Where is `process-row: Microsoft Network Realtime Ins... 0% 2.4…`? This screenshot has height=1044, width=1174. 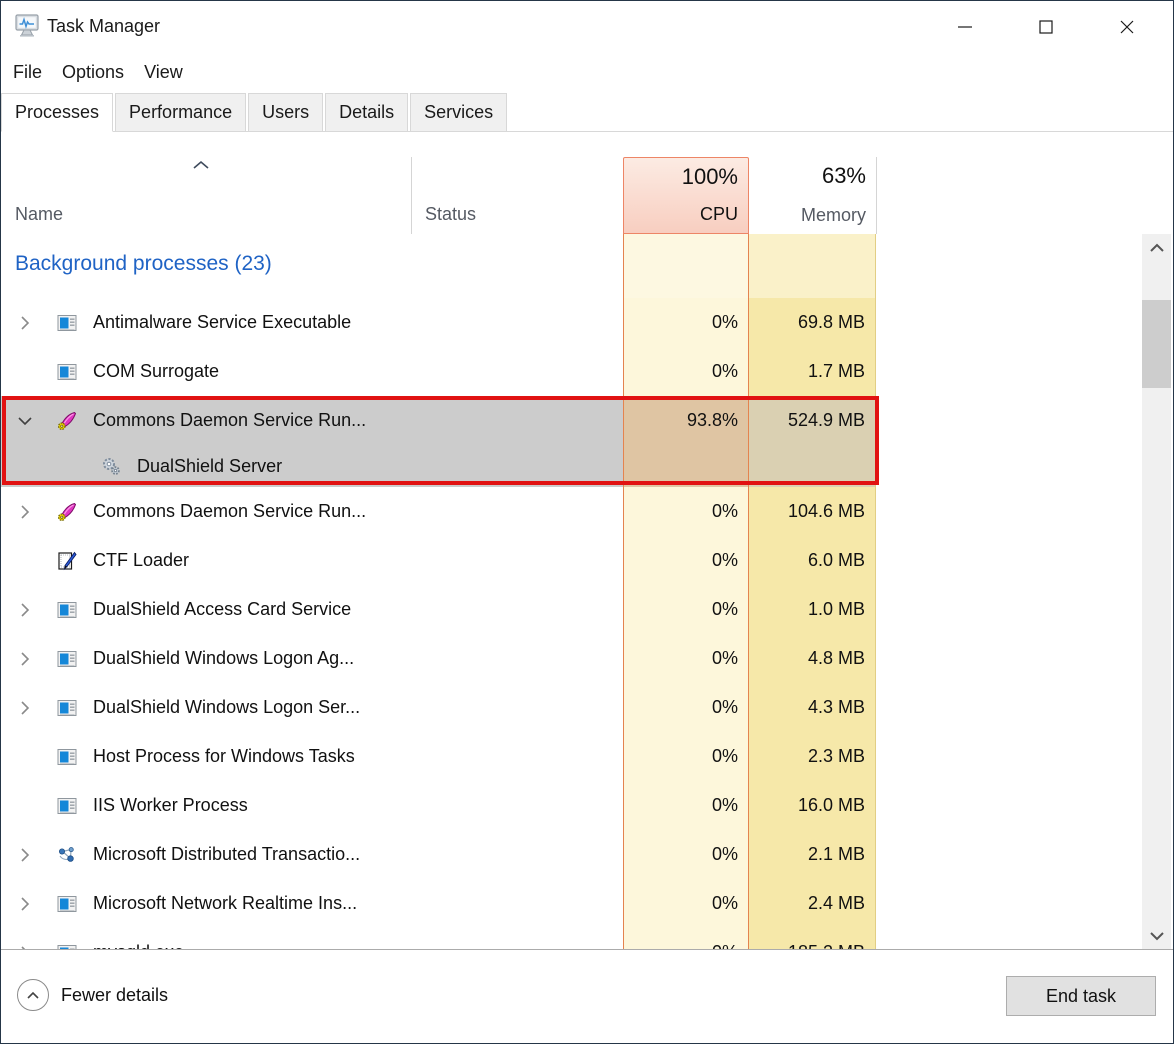 process-row: Microsoft Network Realtime Ins... 0% 2.4… is located at coordinates (587, 903).